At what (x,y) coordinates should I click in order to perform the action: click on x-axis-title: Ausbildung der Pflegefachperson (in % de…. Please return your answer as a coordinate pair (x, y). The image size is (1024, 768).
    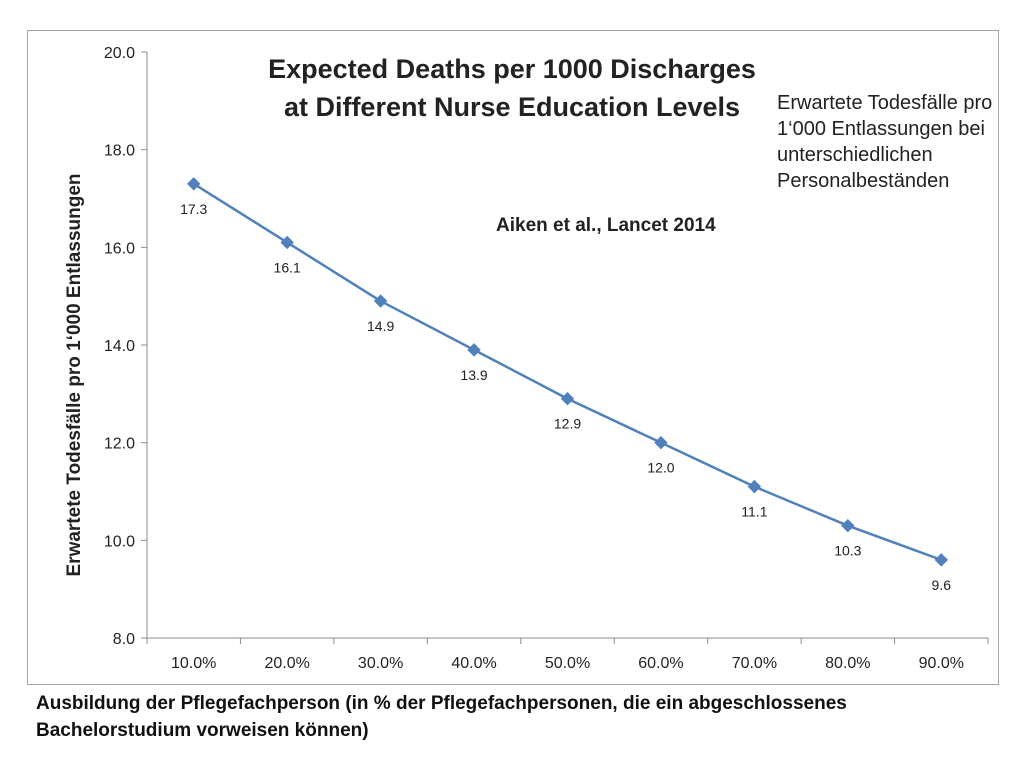
    Looking at the image, I should click on (441, 717).